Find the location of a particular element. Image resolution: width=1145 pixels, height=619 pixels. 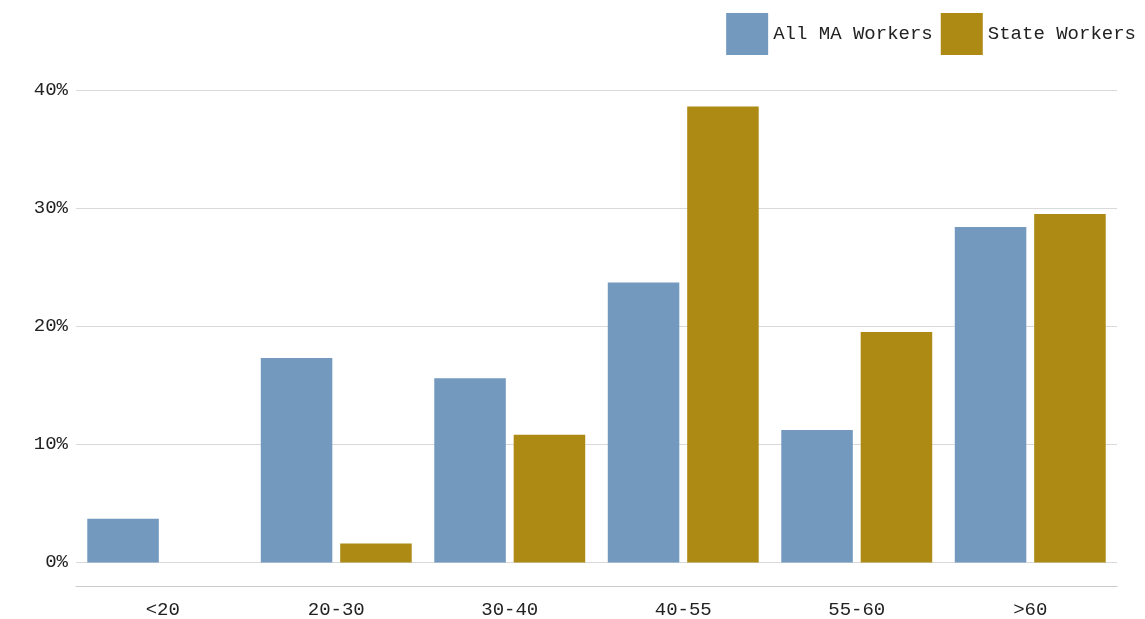

y-tick-label: 10% is located at coordinates (51, 444).